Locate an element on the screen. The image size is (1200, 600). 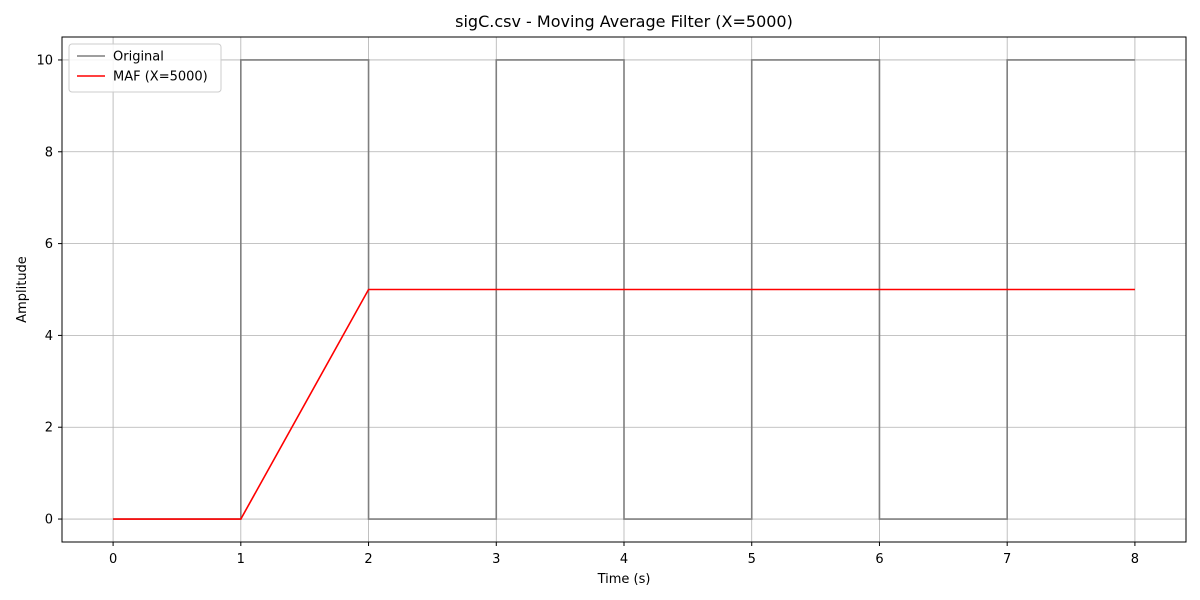
legend-label: Original is located at coordinates (138, 57).